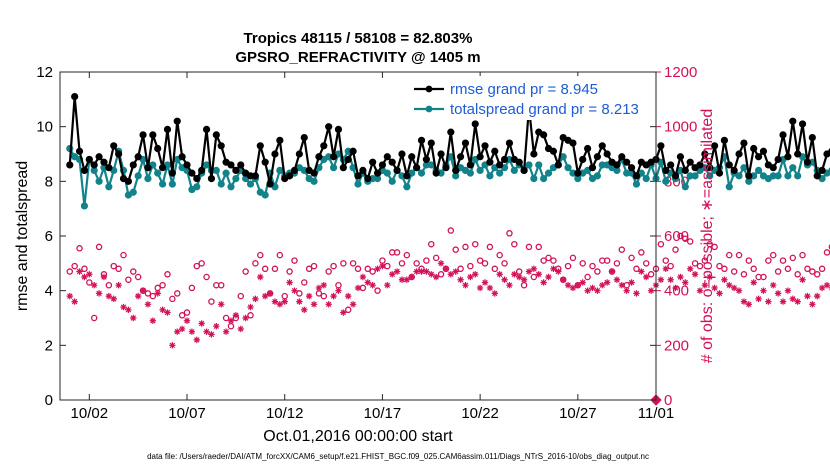  I want to click on legend-spread-marker, so click(429, 109).